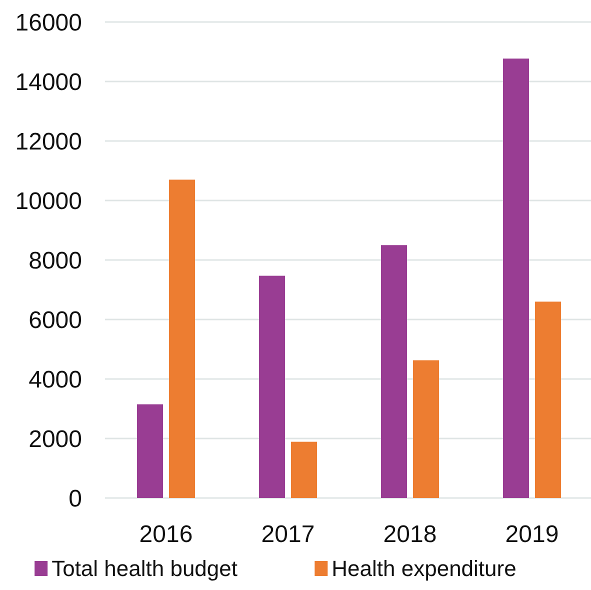 The image size is (591, 590). Describe the element at coordinates (55, 320) in the screenshot. I see `y-tick-label: 6000` at that location.